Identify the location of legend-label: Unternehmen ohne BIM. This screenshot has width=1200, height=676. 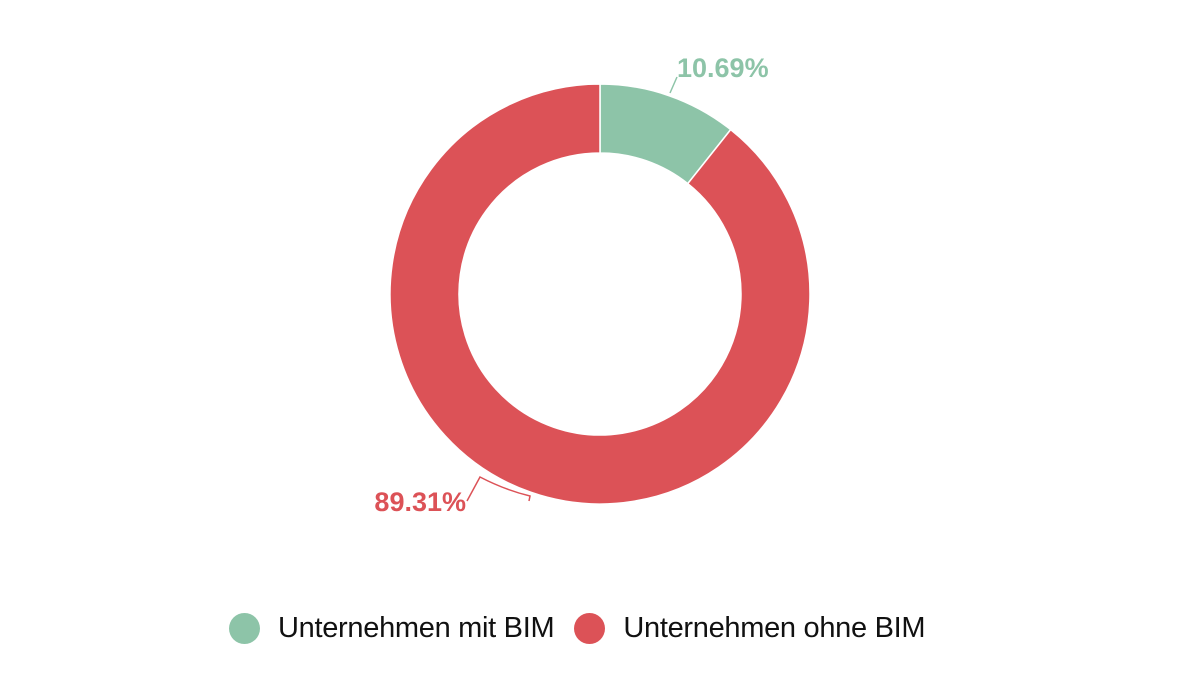
(774, 627).